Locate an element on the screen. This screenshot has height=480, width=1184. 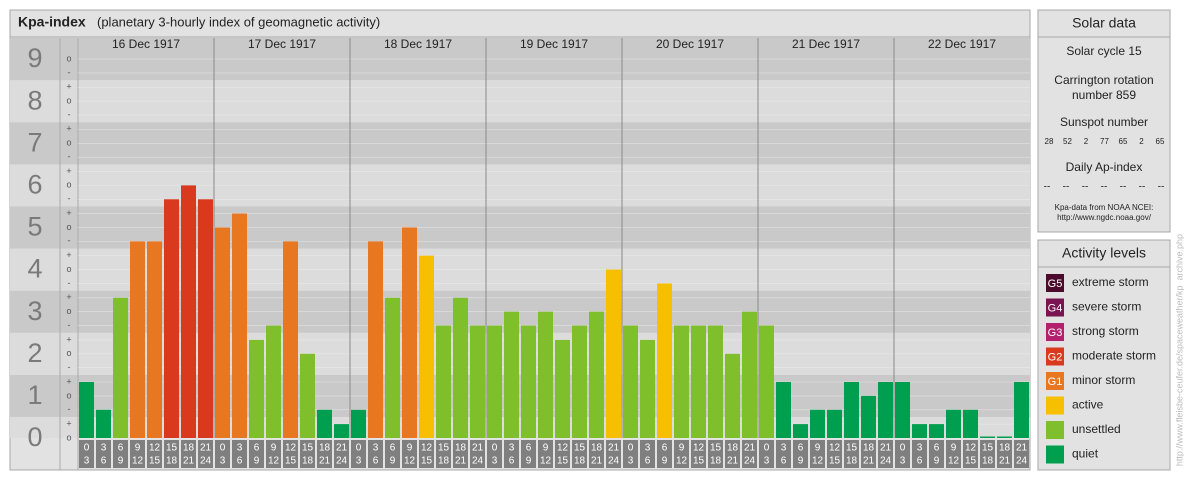
day-label: 22 Dec 1917 is located at coordinates (962, 44).